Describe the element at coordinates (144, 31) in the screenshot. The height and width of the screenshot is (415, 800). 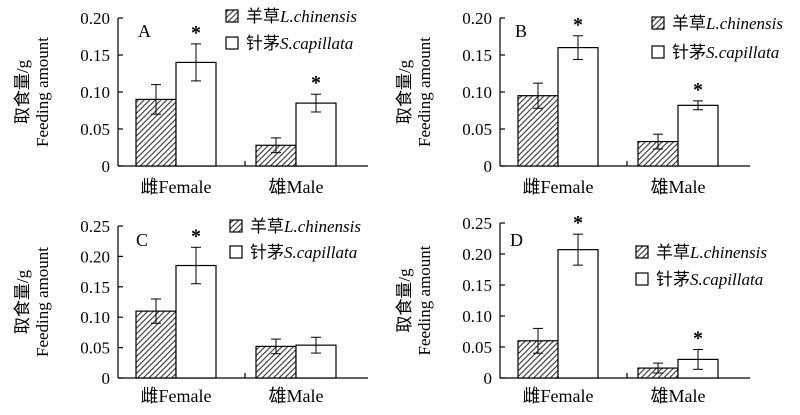
I see `panel-letter: A` at that location.